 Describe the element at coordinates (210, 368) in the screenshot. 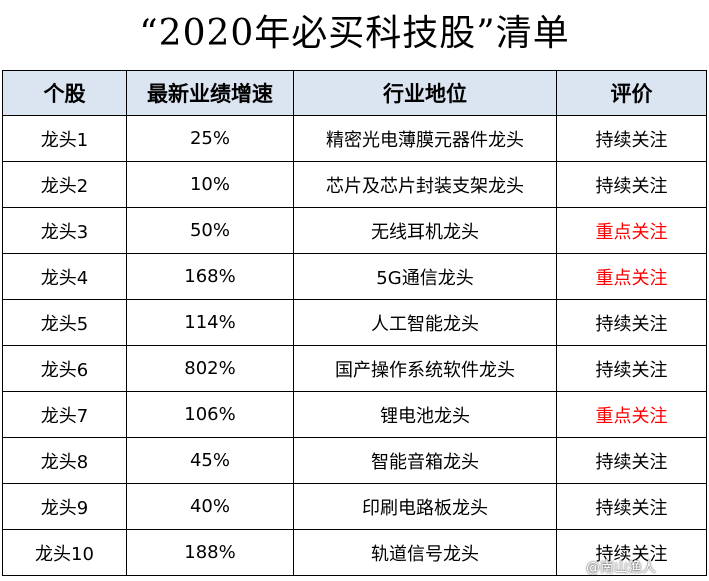

I see `cell-growth: 802%` at that location.